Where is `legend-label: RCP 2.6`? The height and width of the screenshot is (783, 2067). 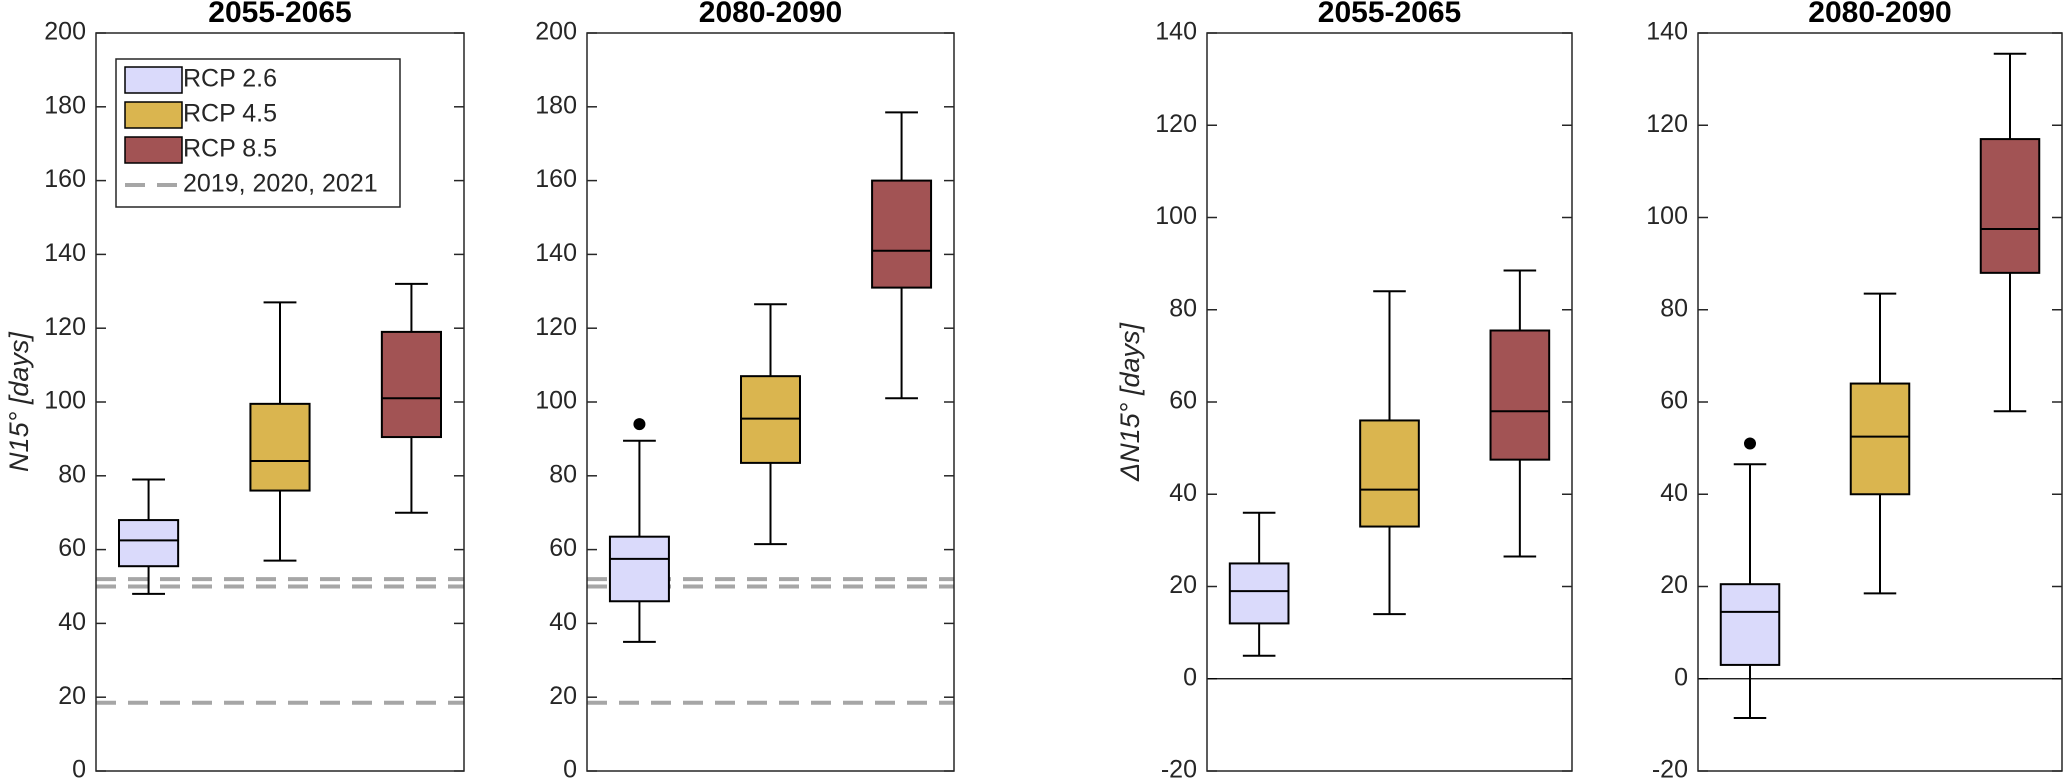 legend-label: RCP 2.6 is located at coordinates (230, 79).